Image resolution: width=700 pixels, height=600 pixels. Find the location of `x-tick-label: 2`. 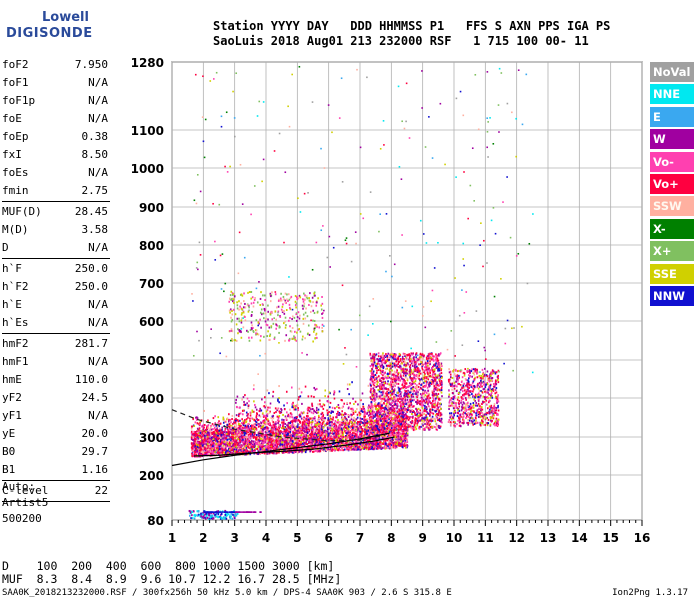

x-tick-label: 2 is located at coordinates (203, 538).